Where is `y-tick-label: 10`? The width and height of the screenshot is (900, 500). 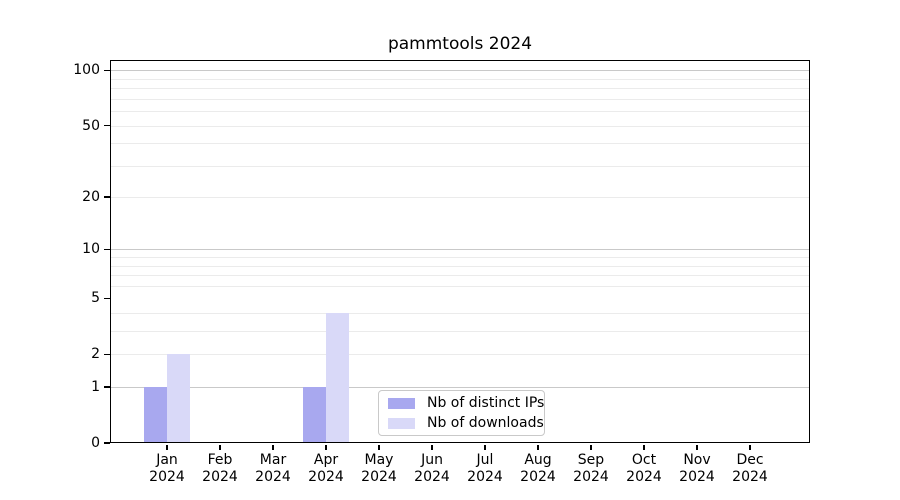 y-tick-label: 10 is located at coordinates (91, 249).